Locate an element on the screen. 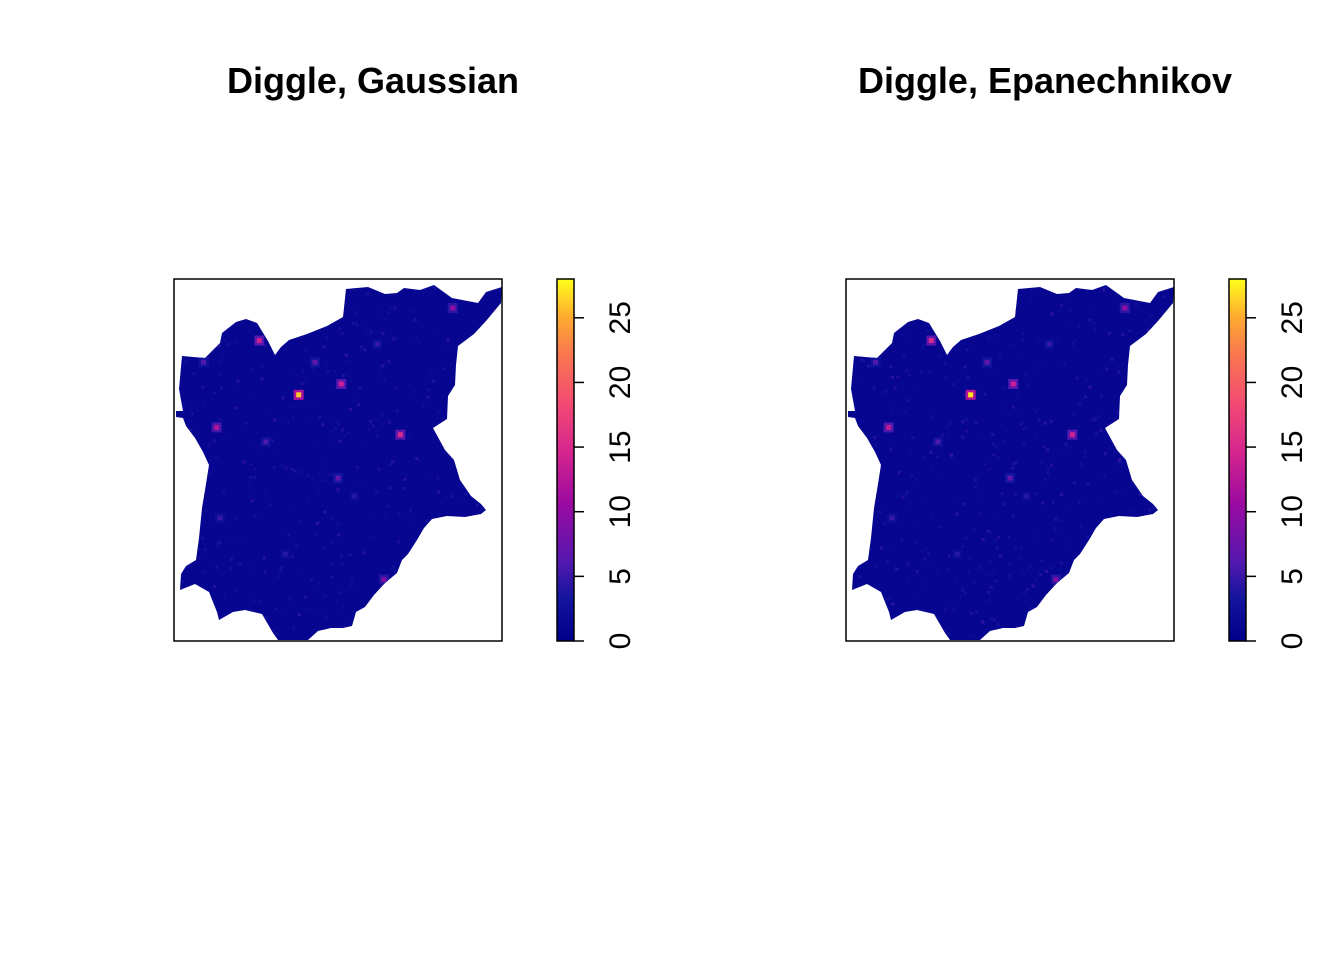 This screenshot has width=1344, height=960. map-area is located at coordinates (338, 460).